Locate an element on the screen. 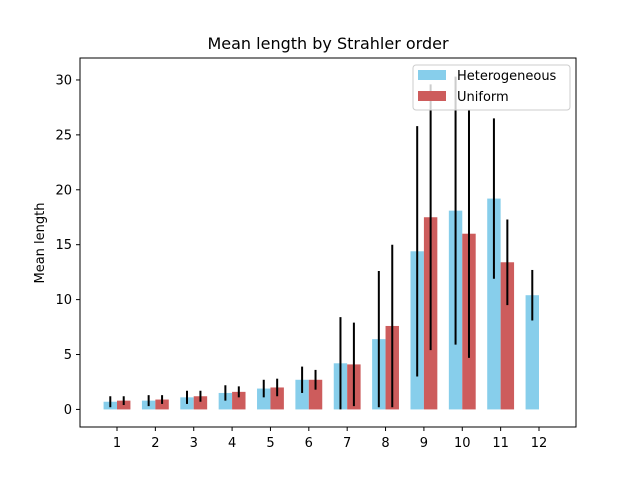 This screenshot has width=640, height=480. legend-frame is located at coordinates (491, 87).